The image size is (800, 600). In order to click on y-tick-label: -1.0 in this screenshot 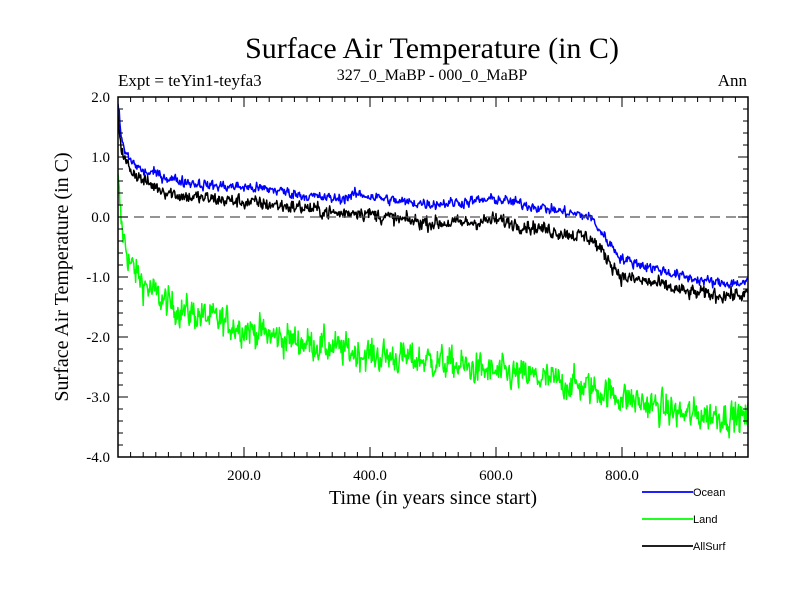, I will do `click(98, 278)`.